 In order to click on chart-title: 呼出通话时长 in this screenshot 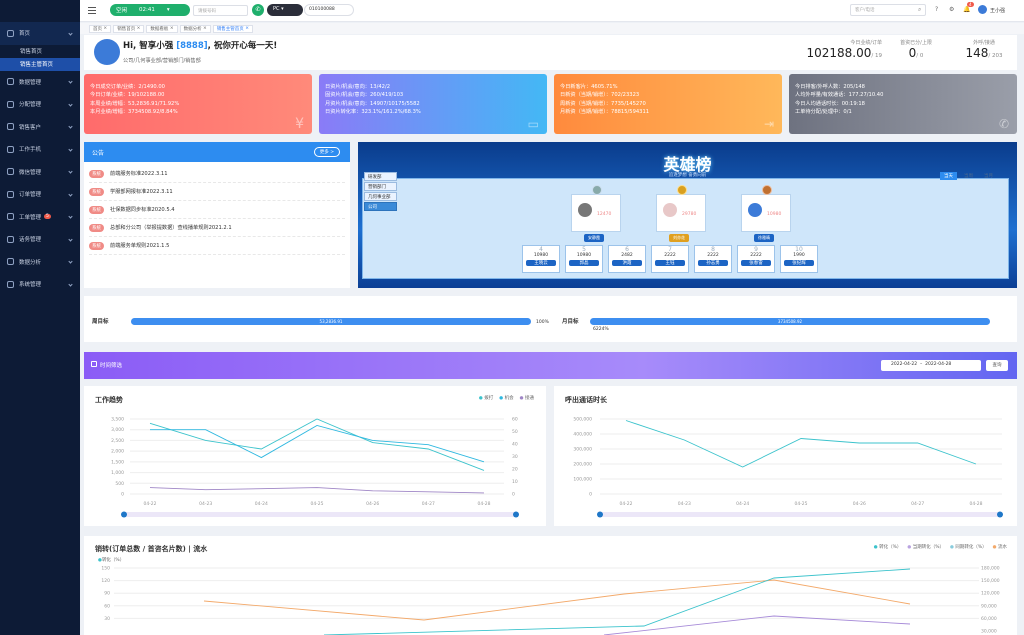, I will do `click(586, 400)`.